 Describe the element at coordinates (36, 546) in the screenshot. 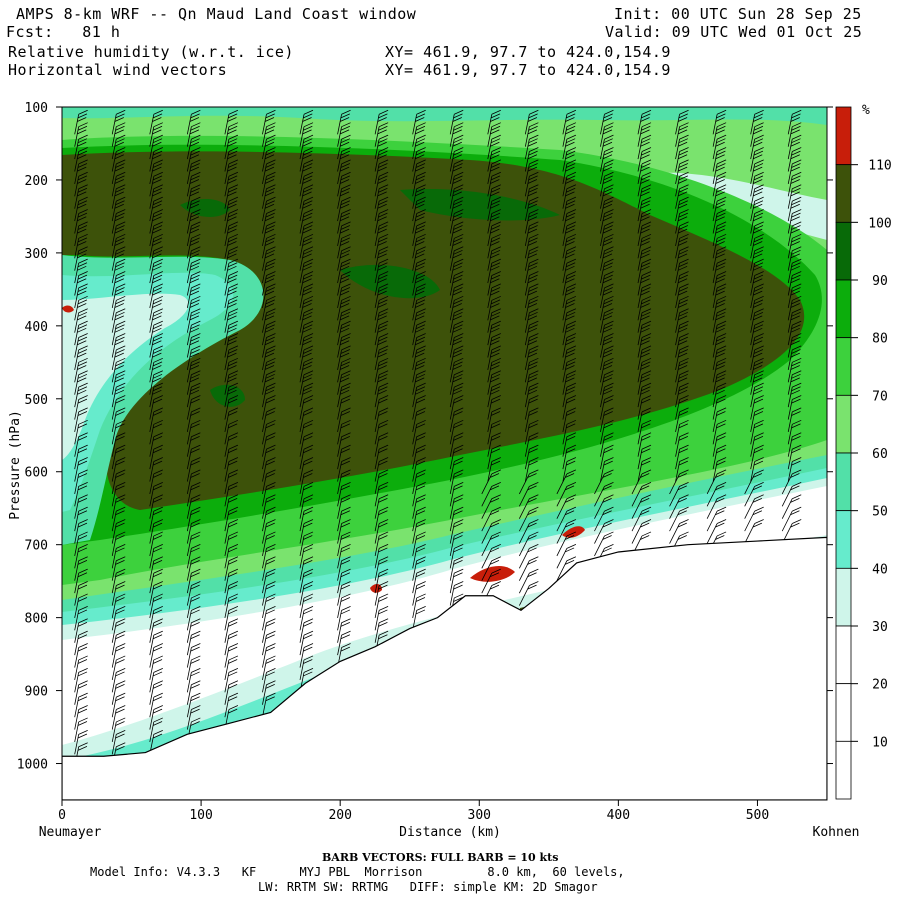

I see `y-tick-label: 700` at that location.